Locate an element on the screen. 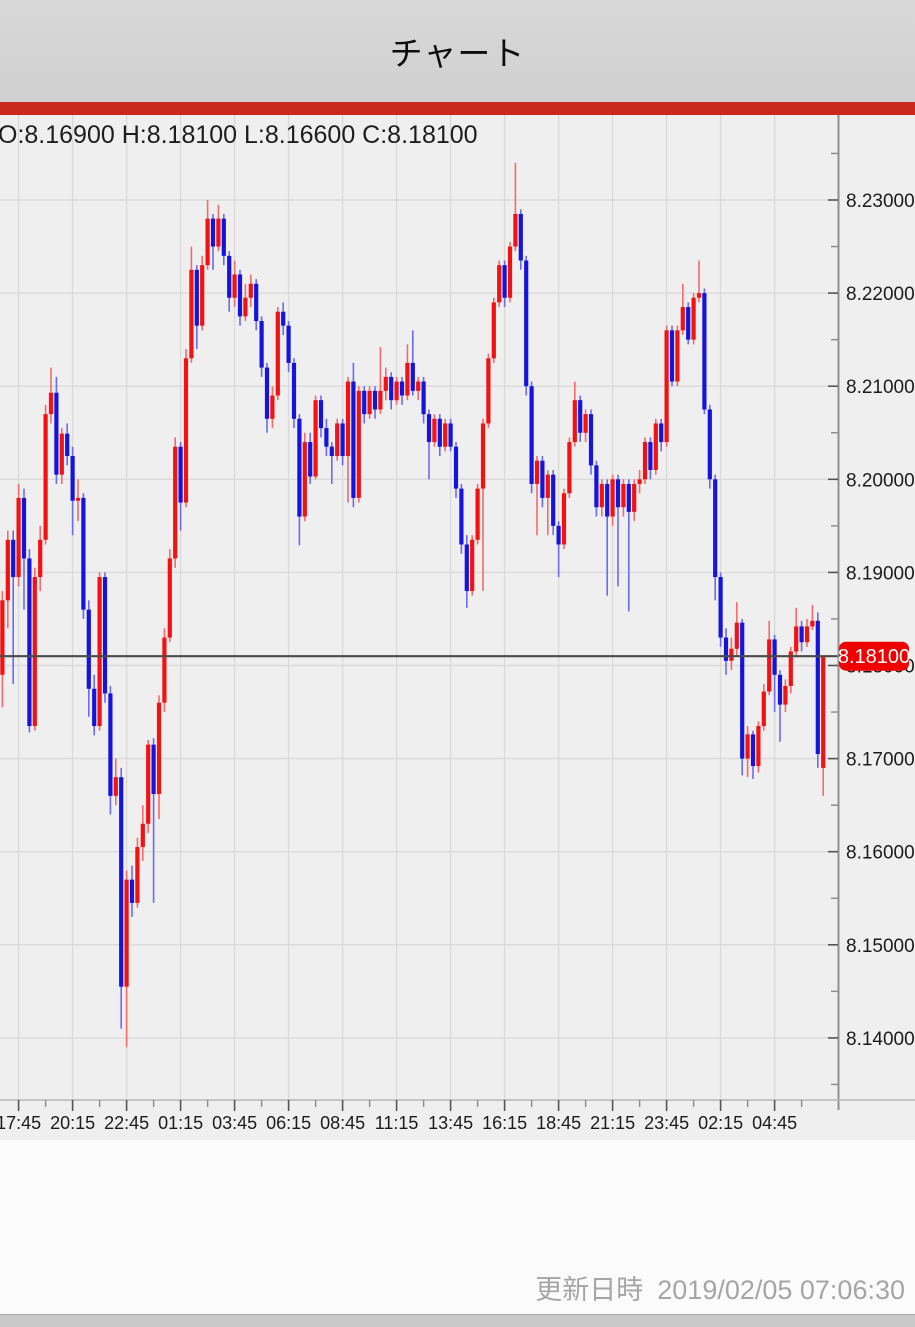  x-axis-label: 08:45 is located at coordinates (342, 1123).